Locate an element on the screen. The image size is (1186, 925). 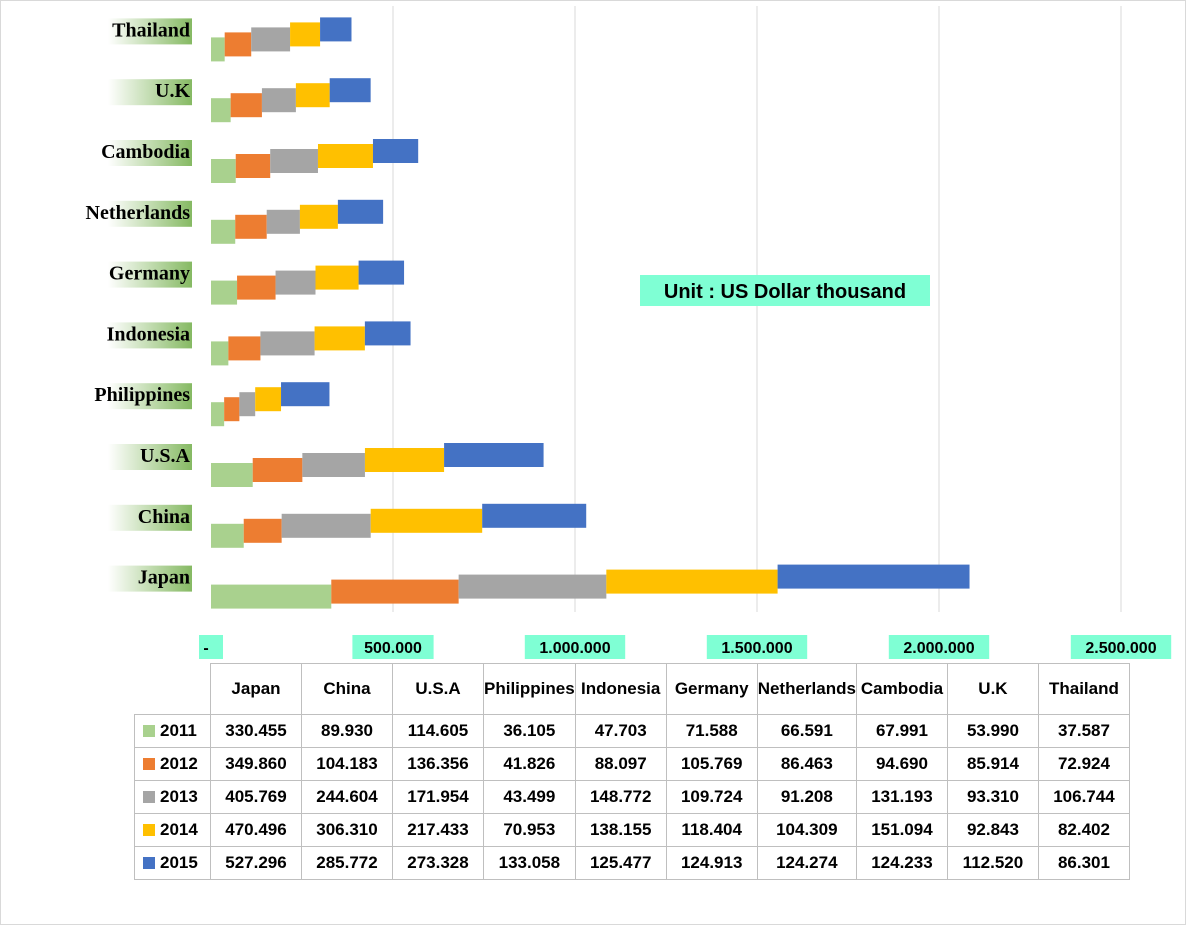
table-cell: 93.310 is located at coordinates (992, 797).